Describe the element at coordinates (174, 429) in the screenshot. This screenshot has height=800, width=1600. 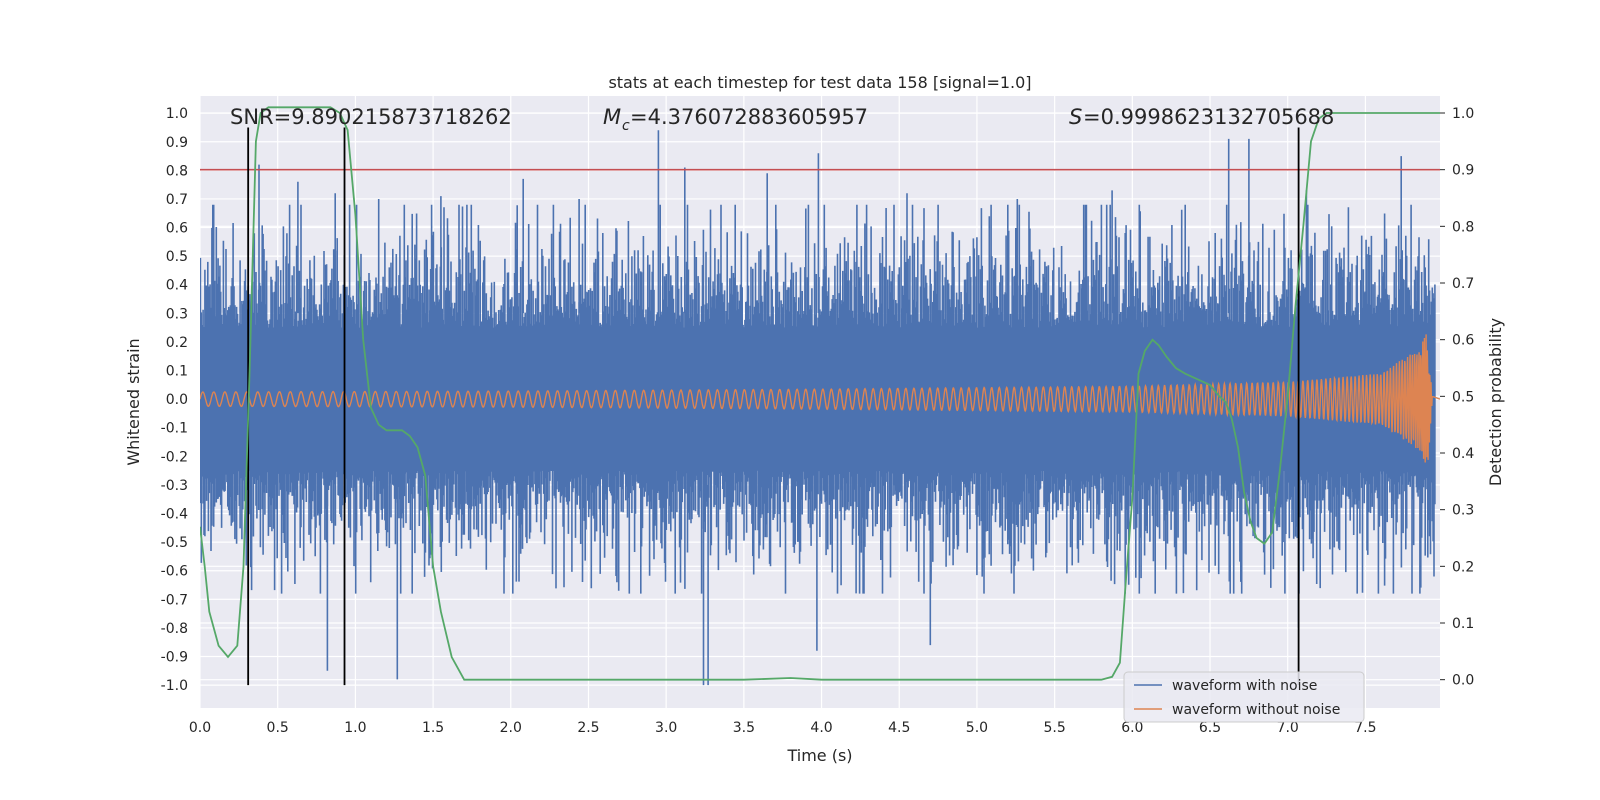
I see `y-tick-label-left: -0.1` at that location.